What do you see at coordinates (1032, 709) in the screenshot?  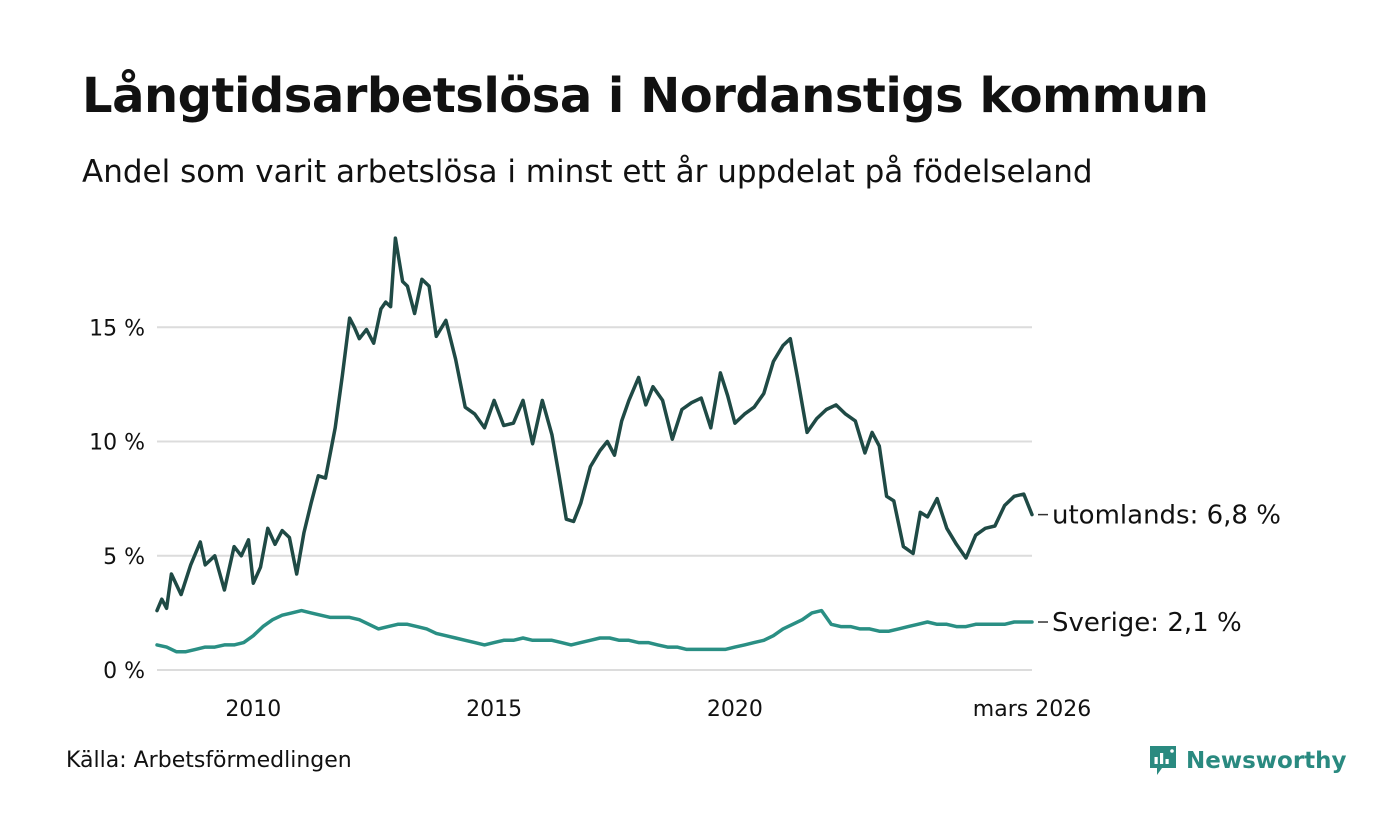 I see `x-tick-label: mars 2026` at bounding box center [1032, 709].